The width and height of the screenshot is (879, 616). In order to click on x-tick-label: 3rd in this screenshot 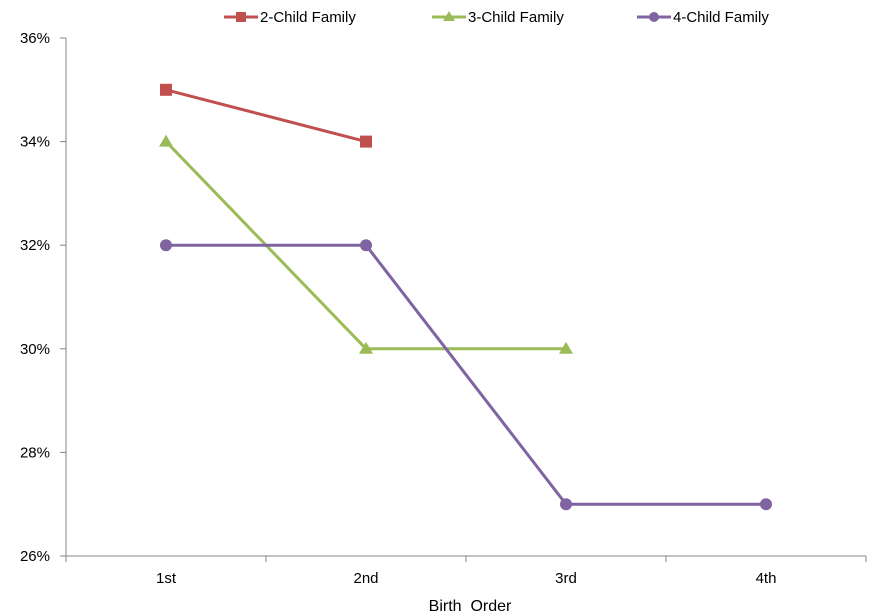, I will do `click(566, 578)`.